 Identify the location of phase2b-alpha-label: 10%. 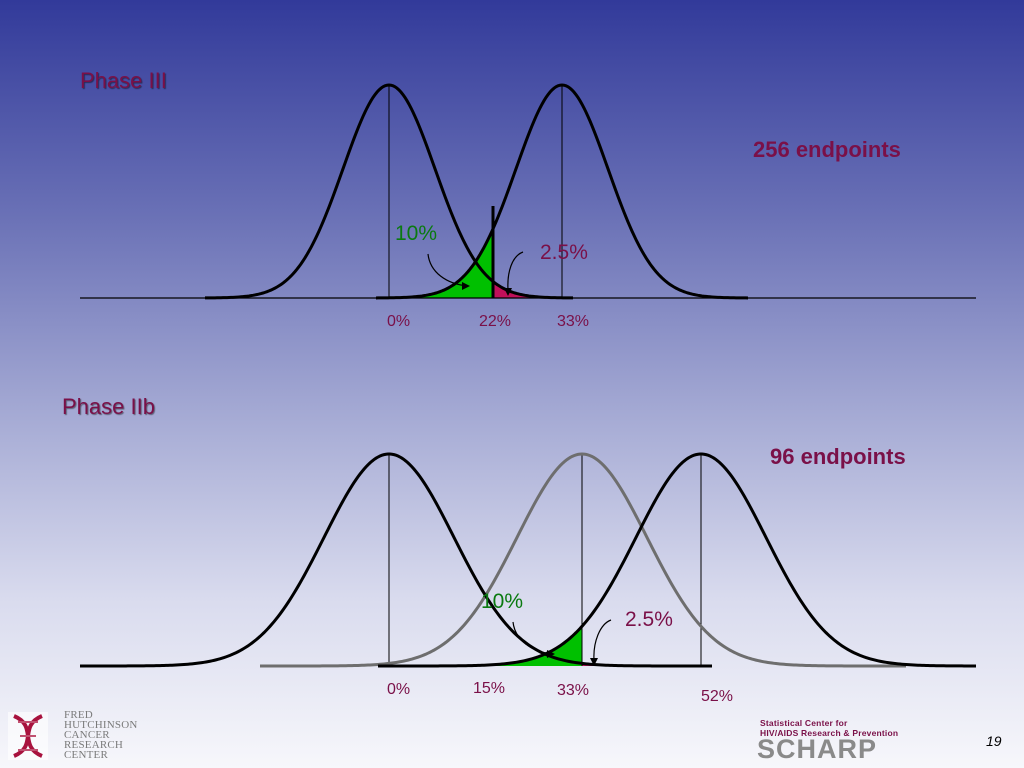
(502, 601).